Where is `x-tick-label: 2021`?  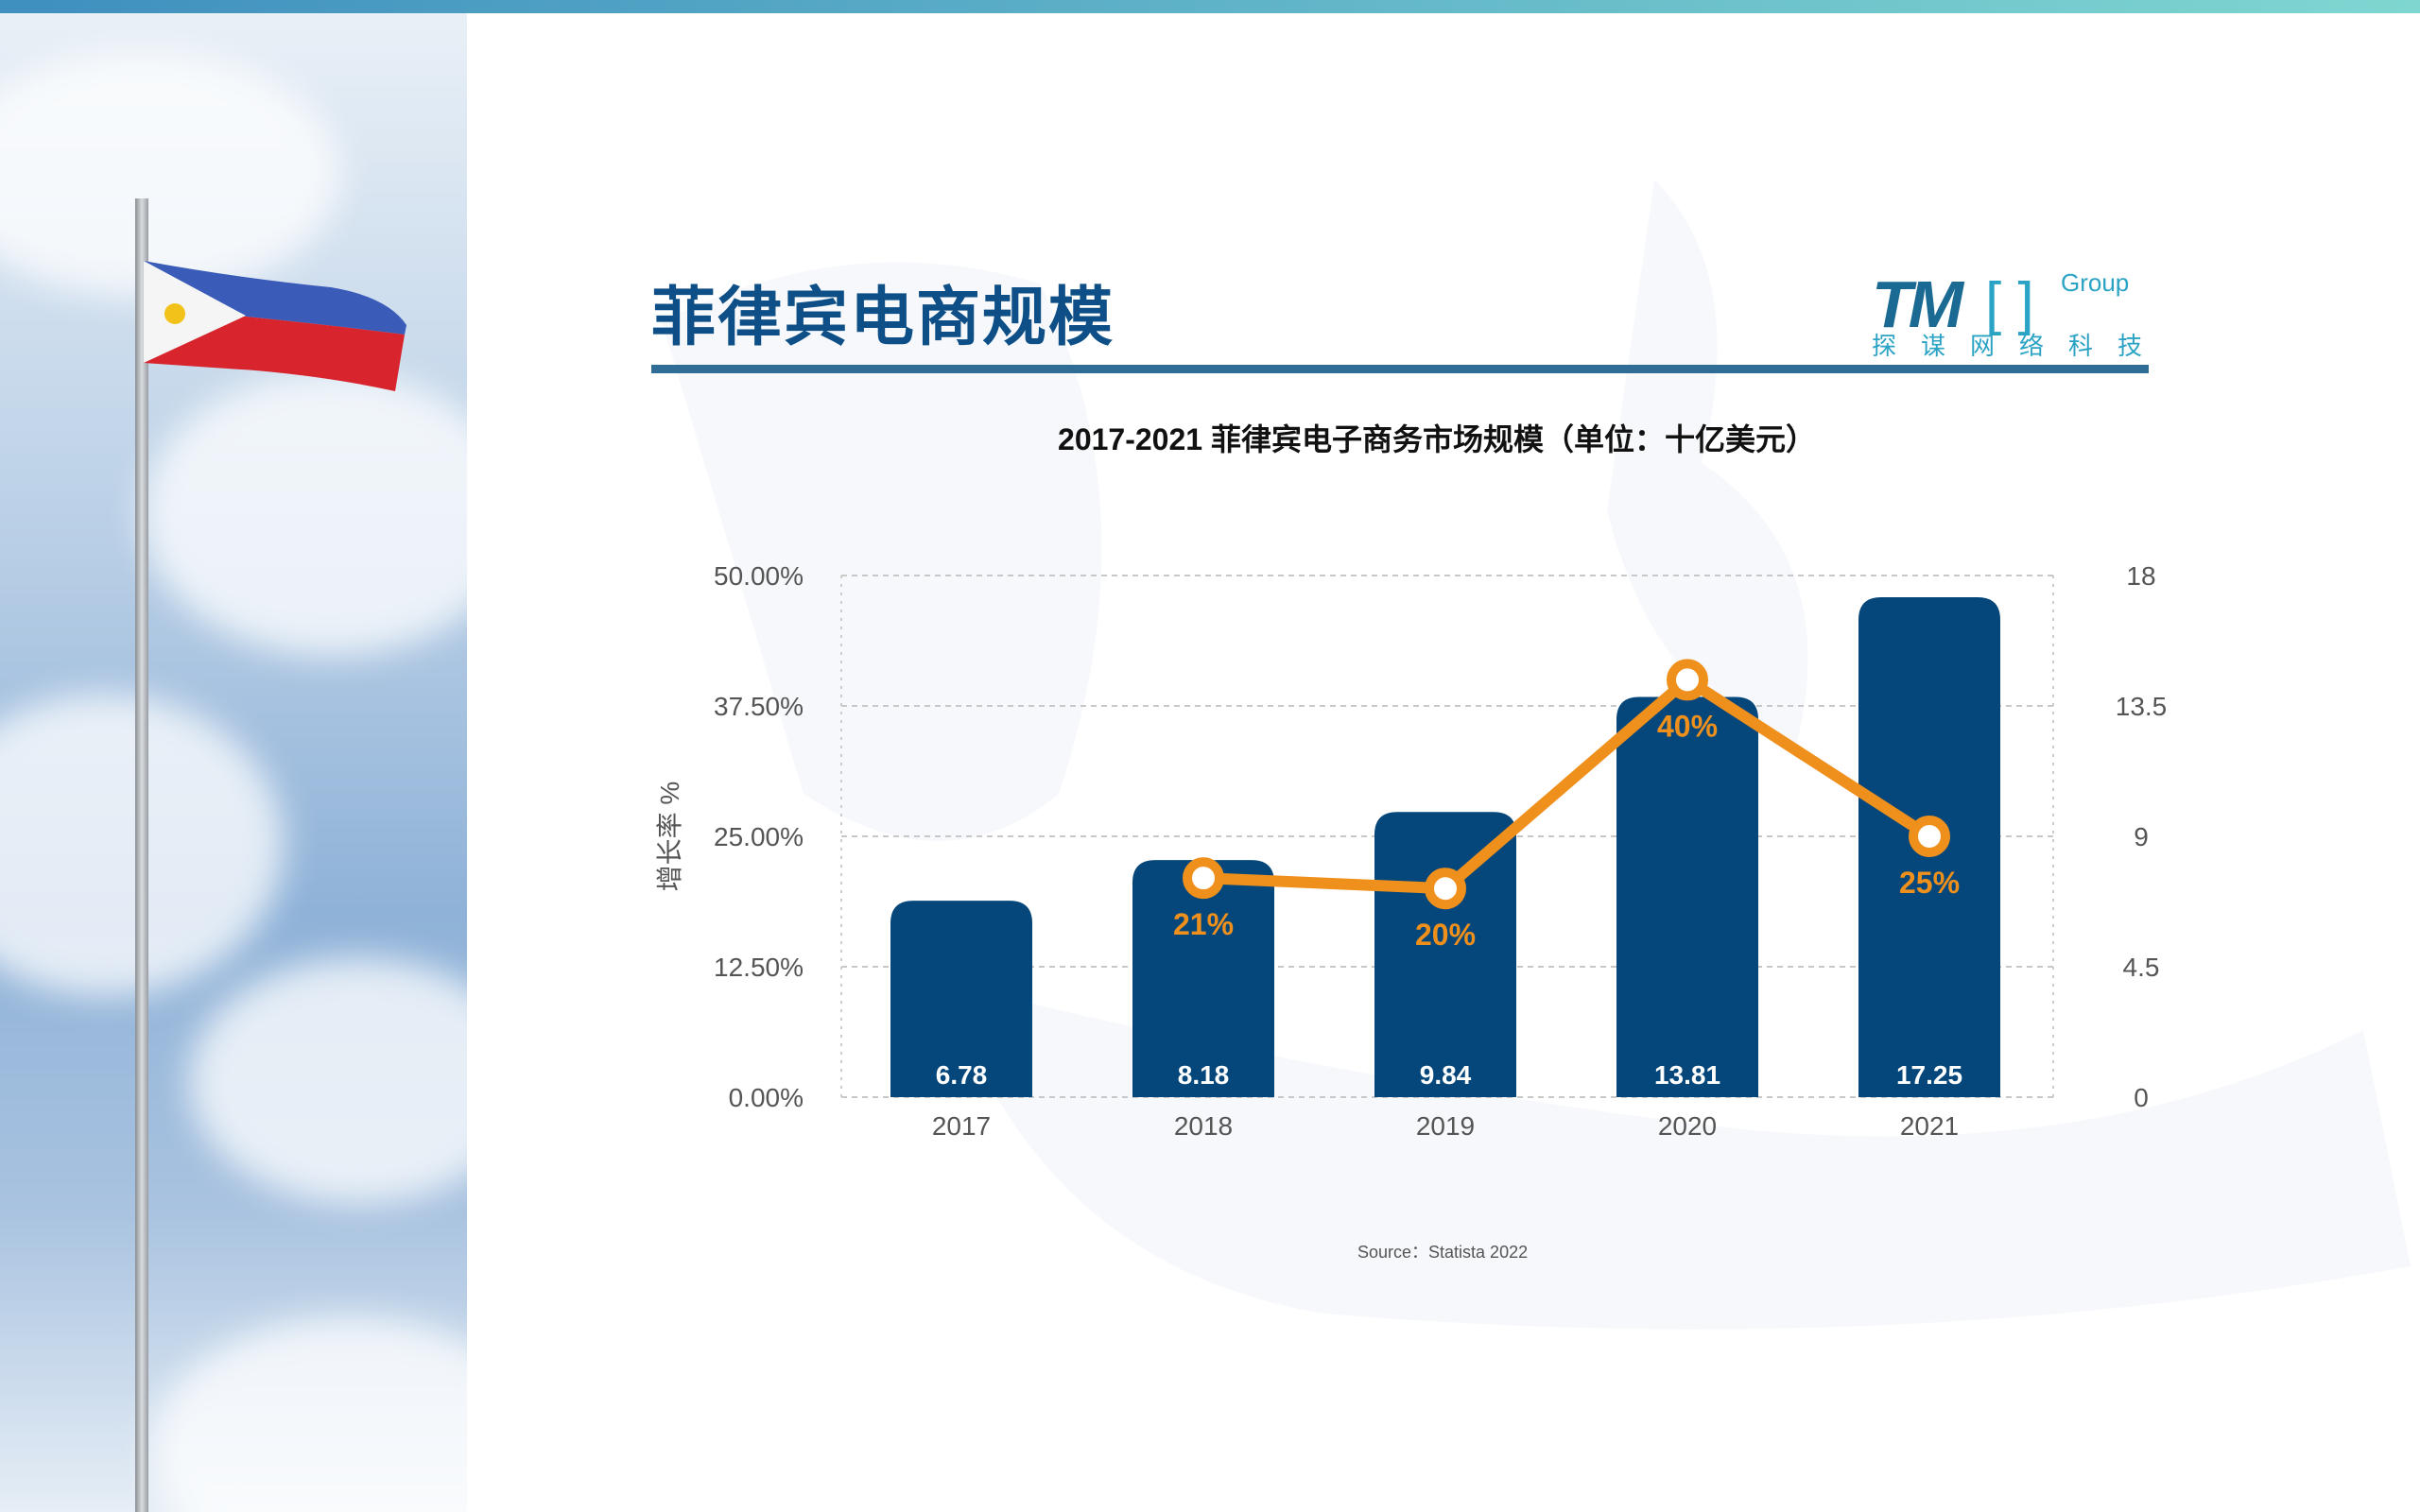
x-tick-label: 2021 is located at coordinates (1929, 1126).